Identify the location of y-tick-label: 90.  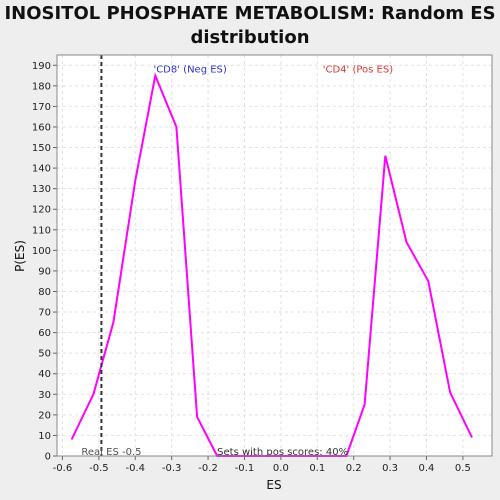
(44, 271).